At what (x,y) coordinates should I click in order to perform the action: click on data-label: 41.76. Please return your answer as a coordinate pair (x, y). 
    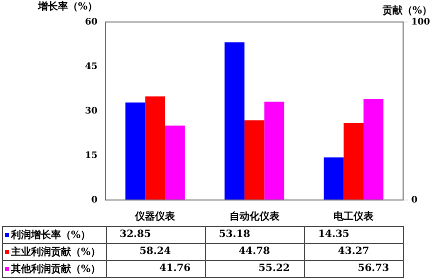
    Looking at the image, I should click on (175, 269).